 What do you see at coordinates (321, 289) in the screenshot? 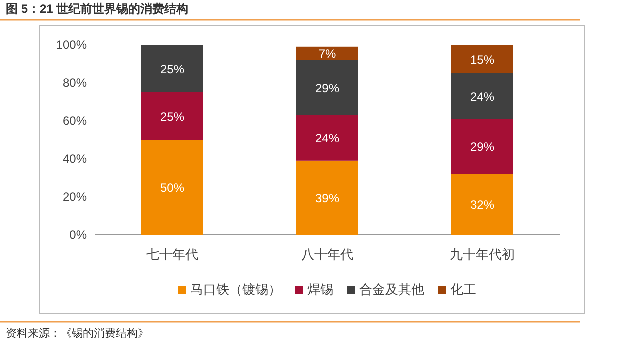
I see `legend-label: 焊锡` at bounding box center [321, 289].